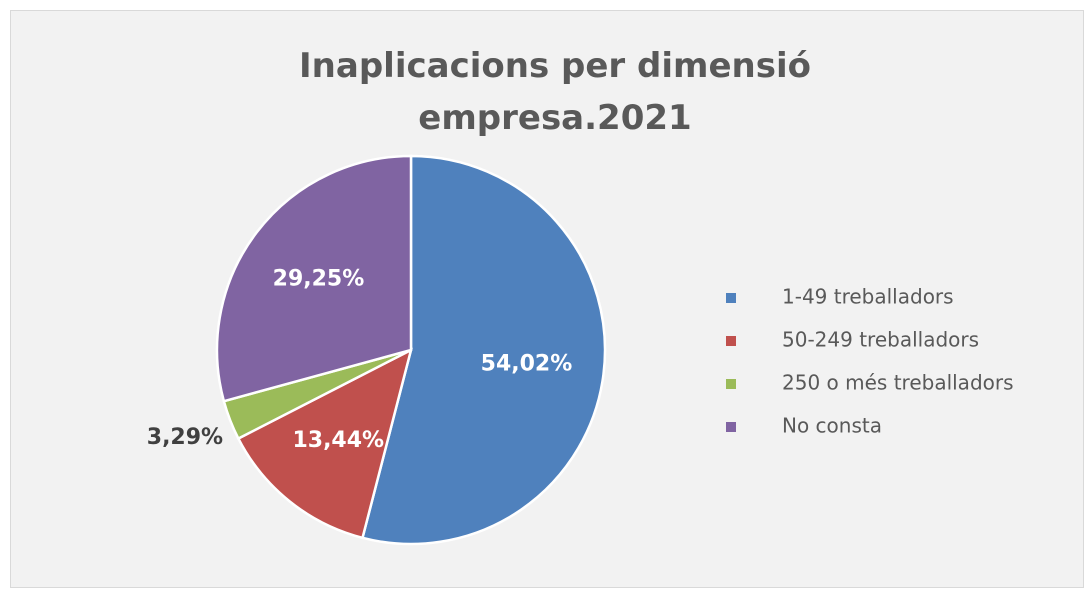  I want to click on data-label: 29,25%, so click(319, 278).